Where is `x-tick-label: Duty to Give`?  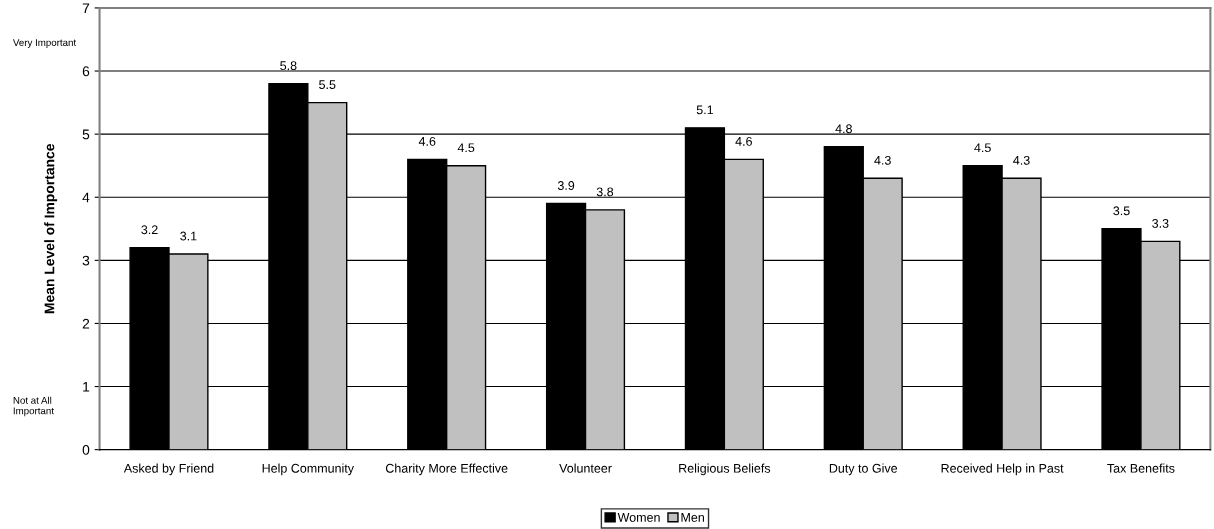 x-tick-label: Duty to Give is located at coordinates (863, 469).